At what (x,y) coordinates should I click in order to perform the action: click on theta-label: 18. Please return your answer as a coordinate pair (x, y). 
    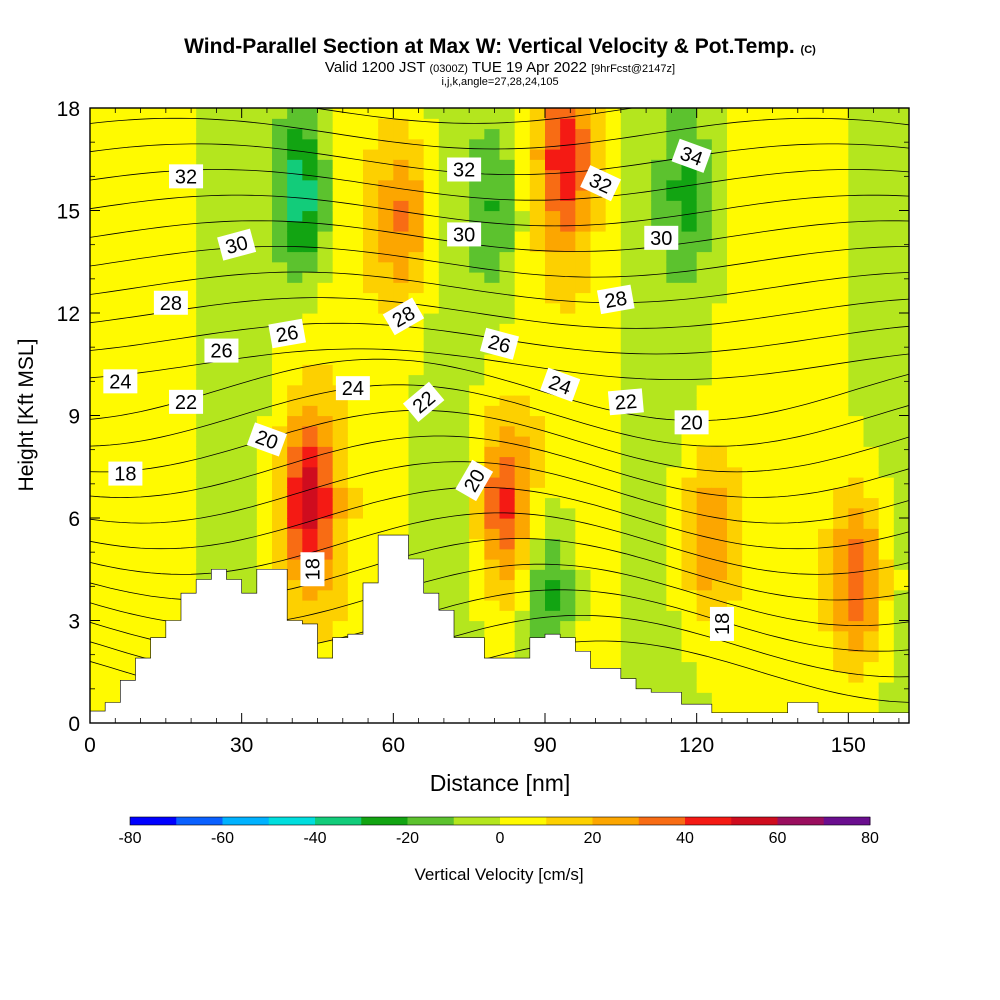
    Looking at the image, I should click on (125, 473).